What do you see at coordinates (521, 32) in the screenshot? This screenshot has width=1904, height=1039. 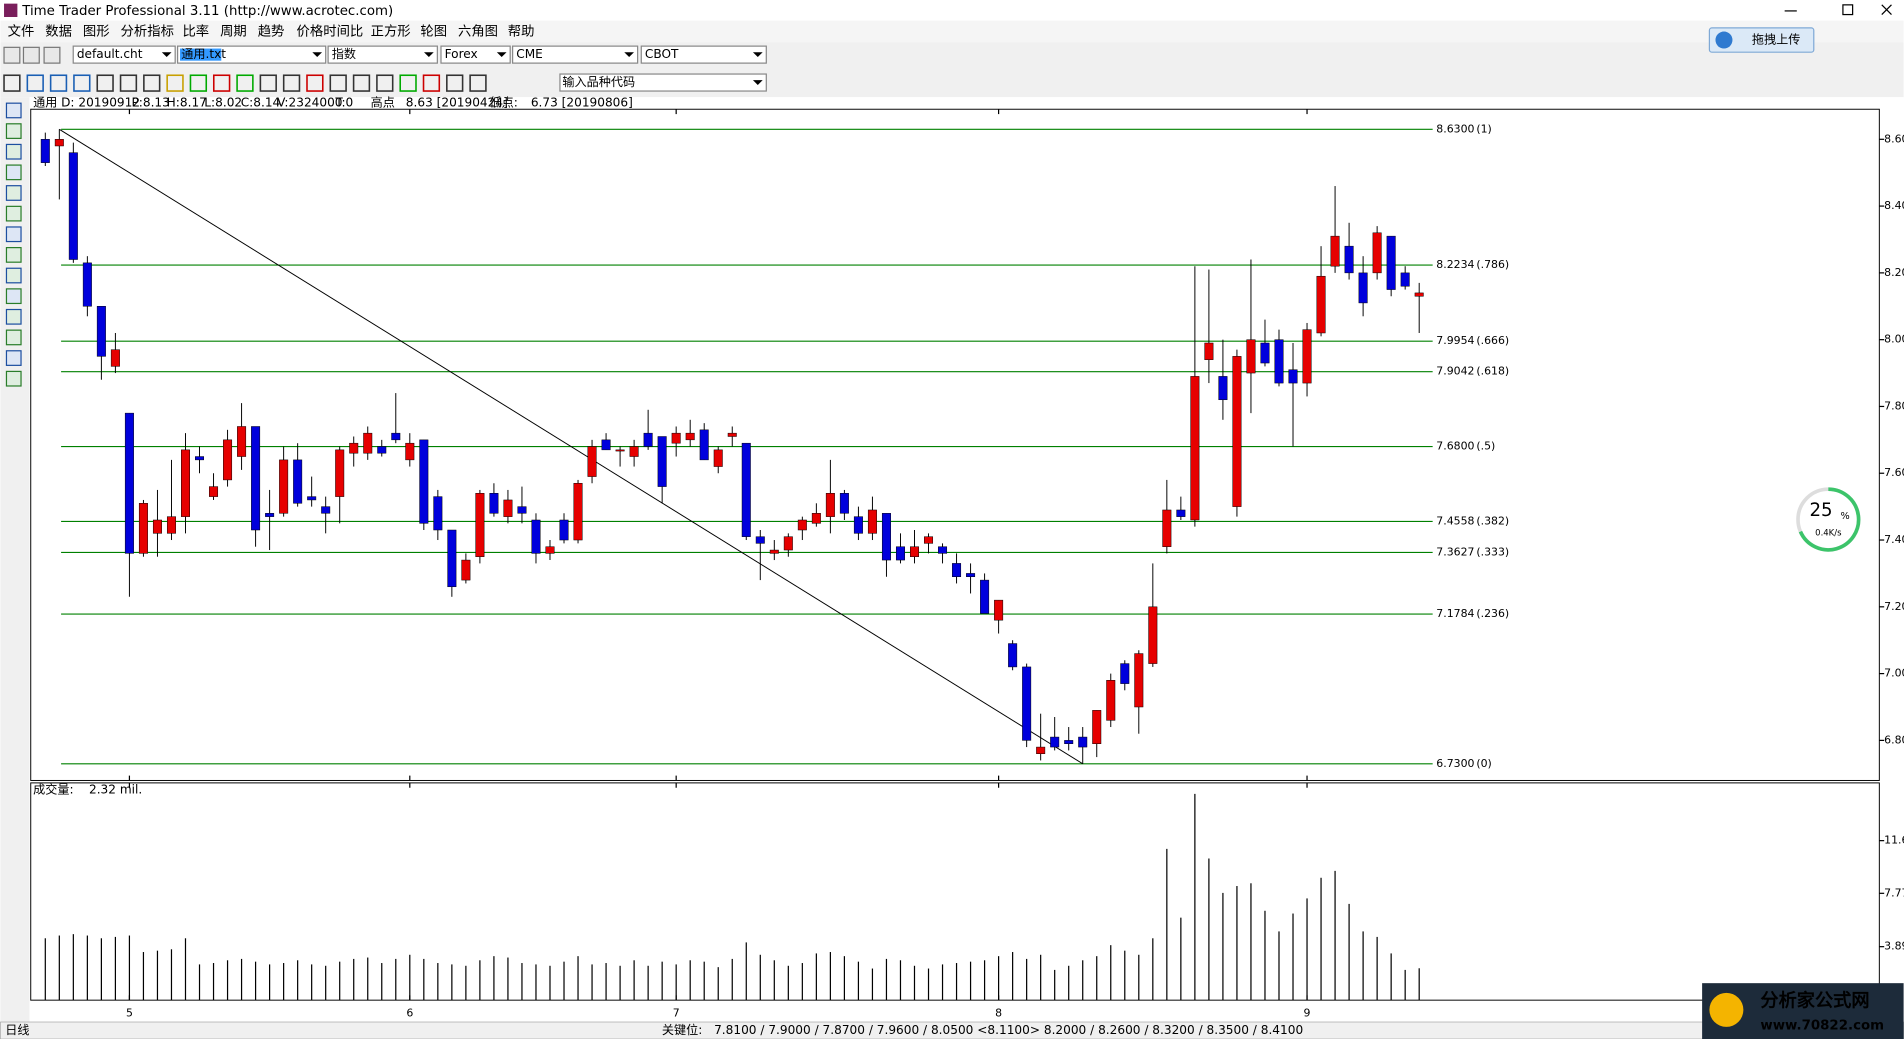 I see `menu-item: 帮助` at bounding box center [521, 32].